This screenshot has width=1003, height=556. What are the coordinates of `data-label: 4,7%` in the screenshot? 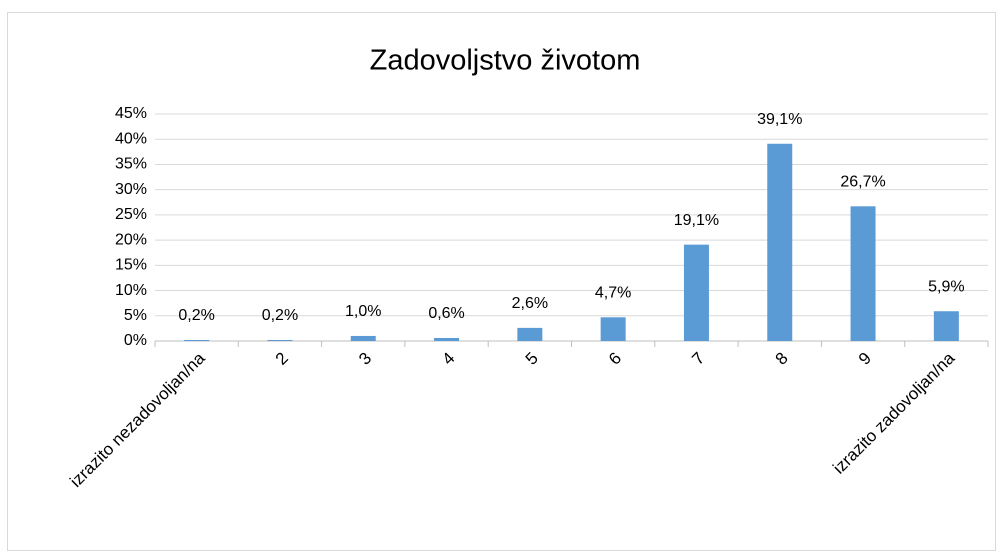 It's located at (613, 293).